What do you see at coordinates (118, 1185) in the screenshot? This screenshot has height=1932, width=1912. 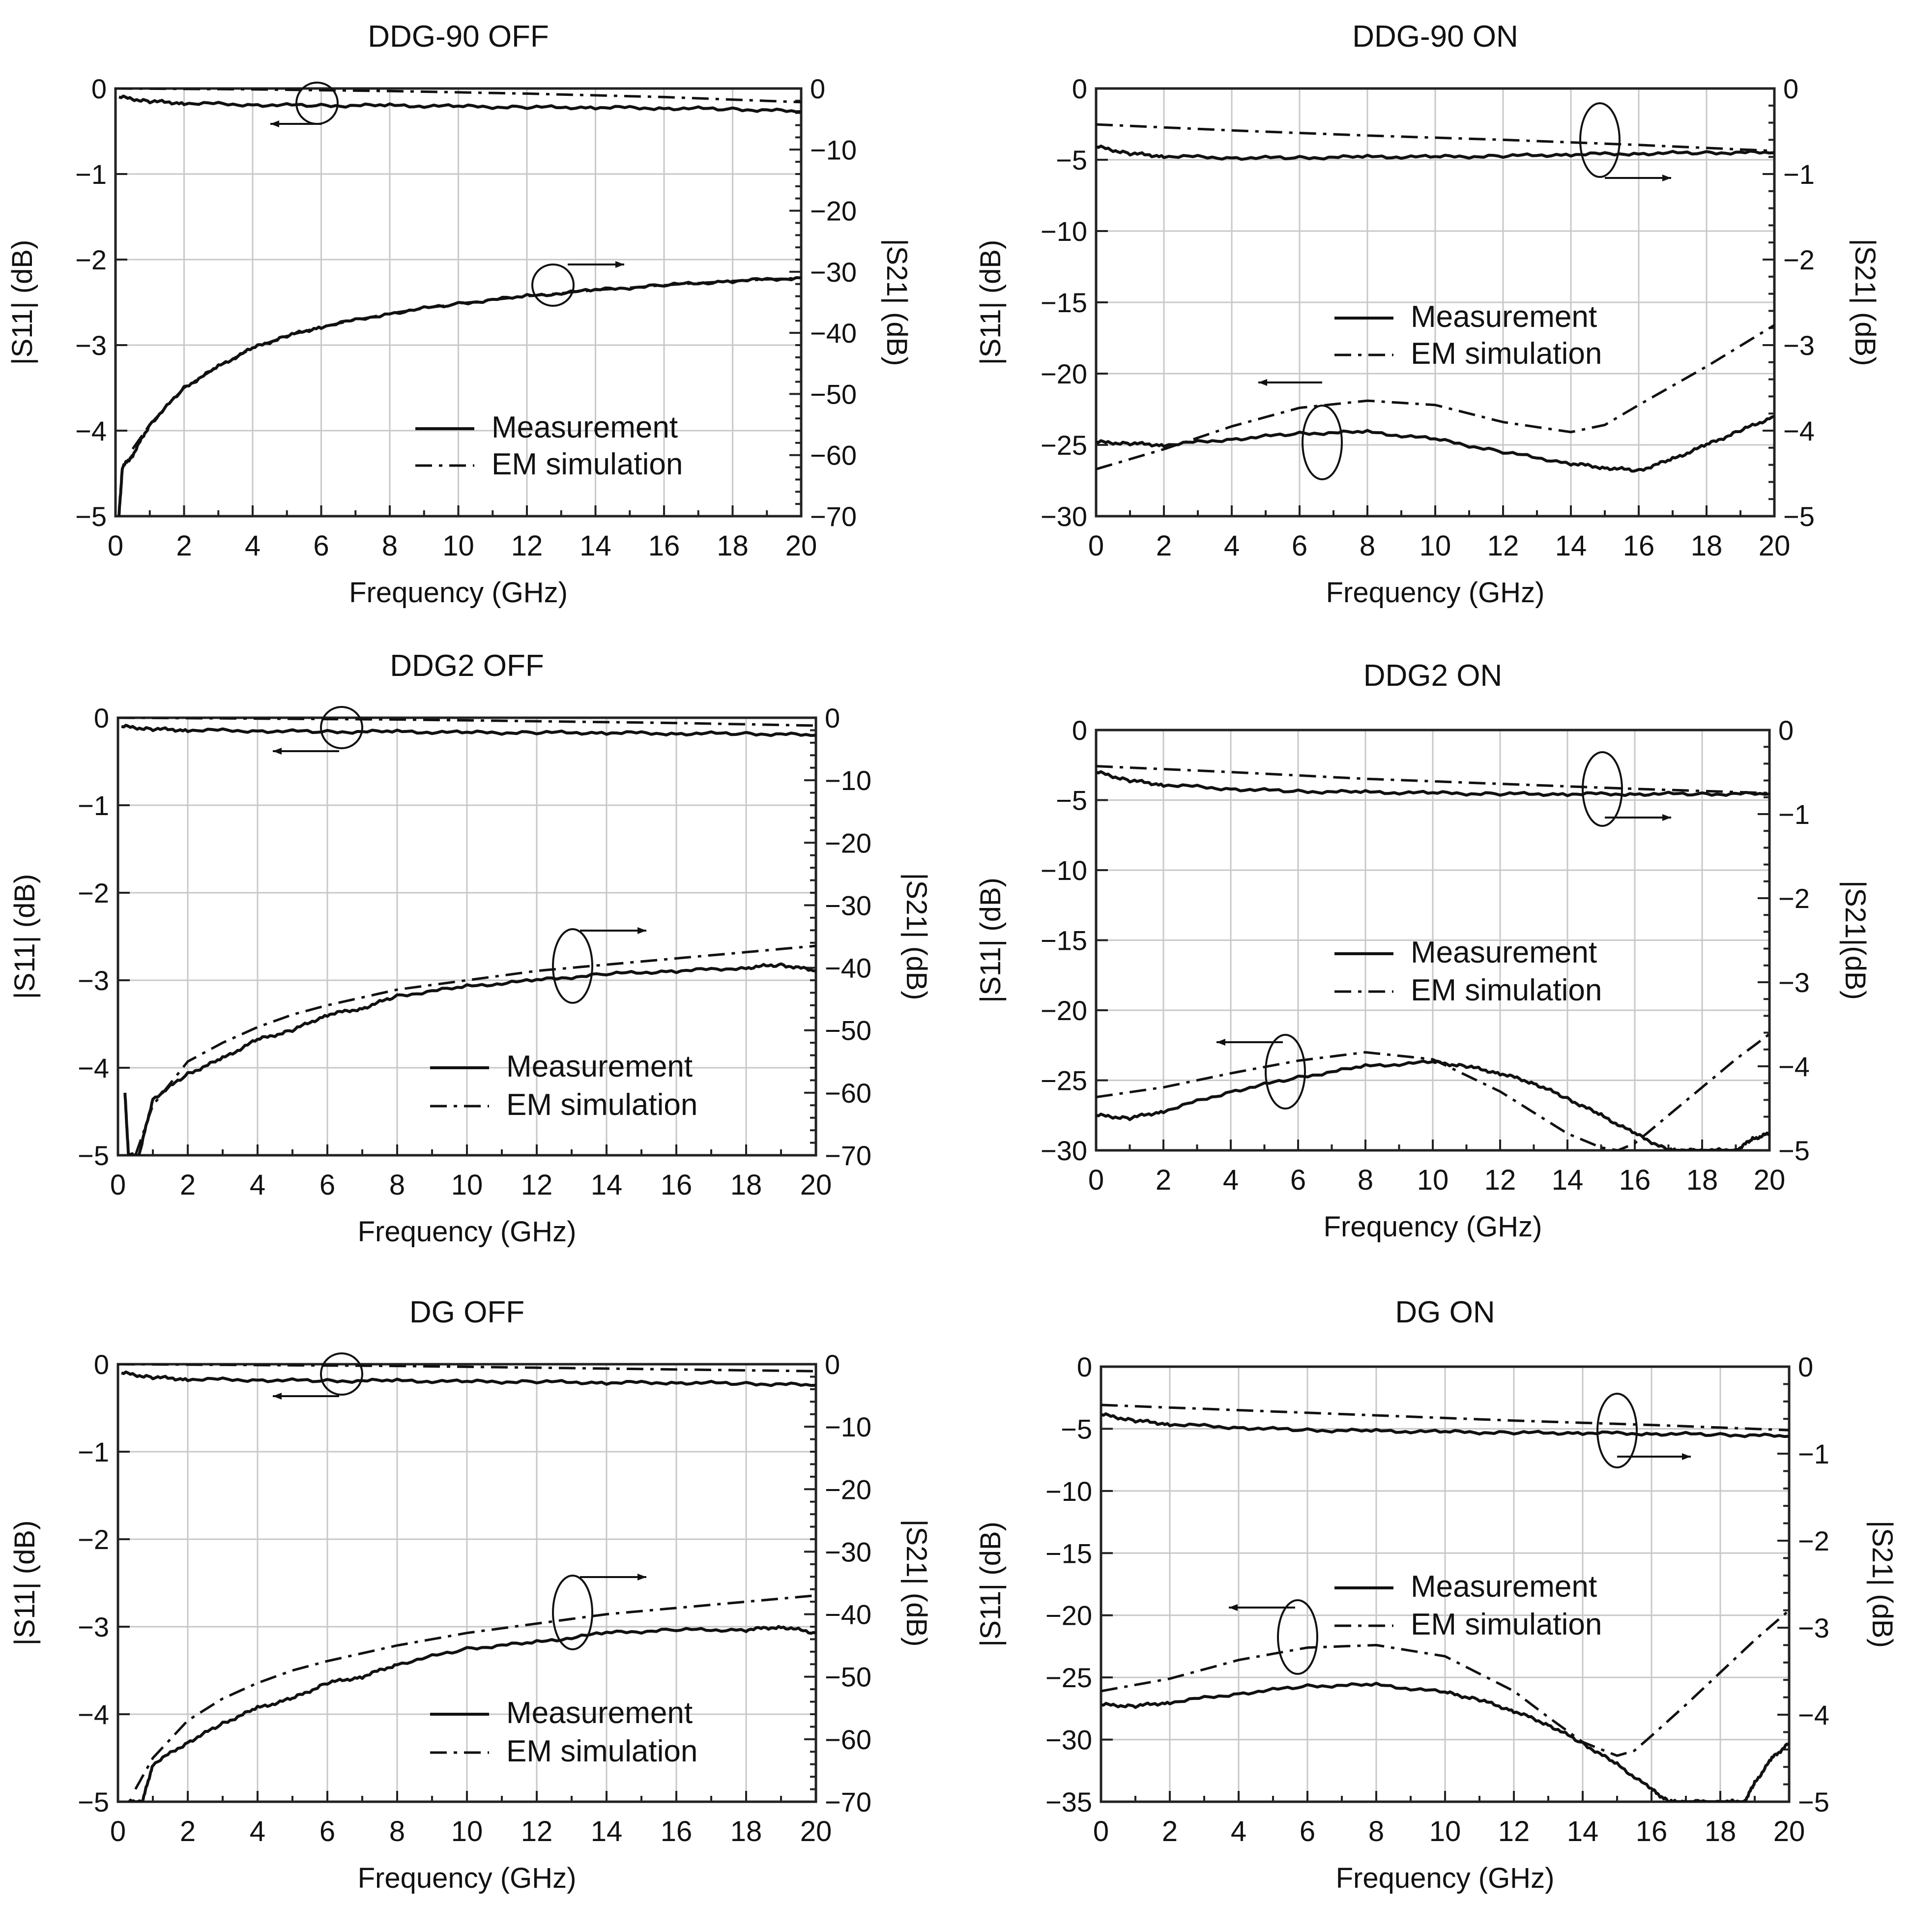 I see `x-tick-label: 0` at bounding box center [118, 1185].